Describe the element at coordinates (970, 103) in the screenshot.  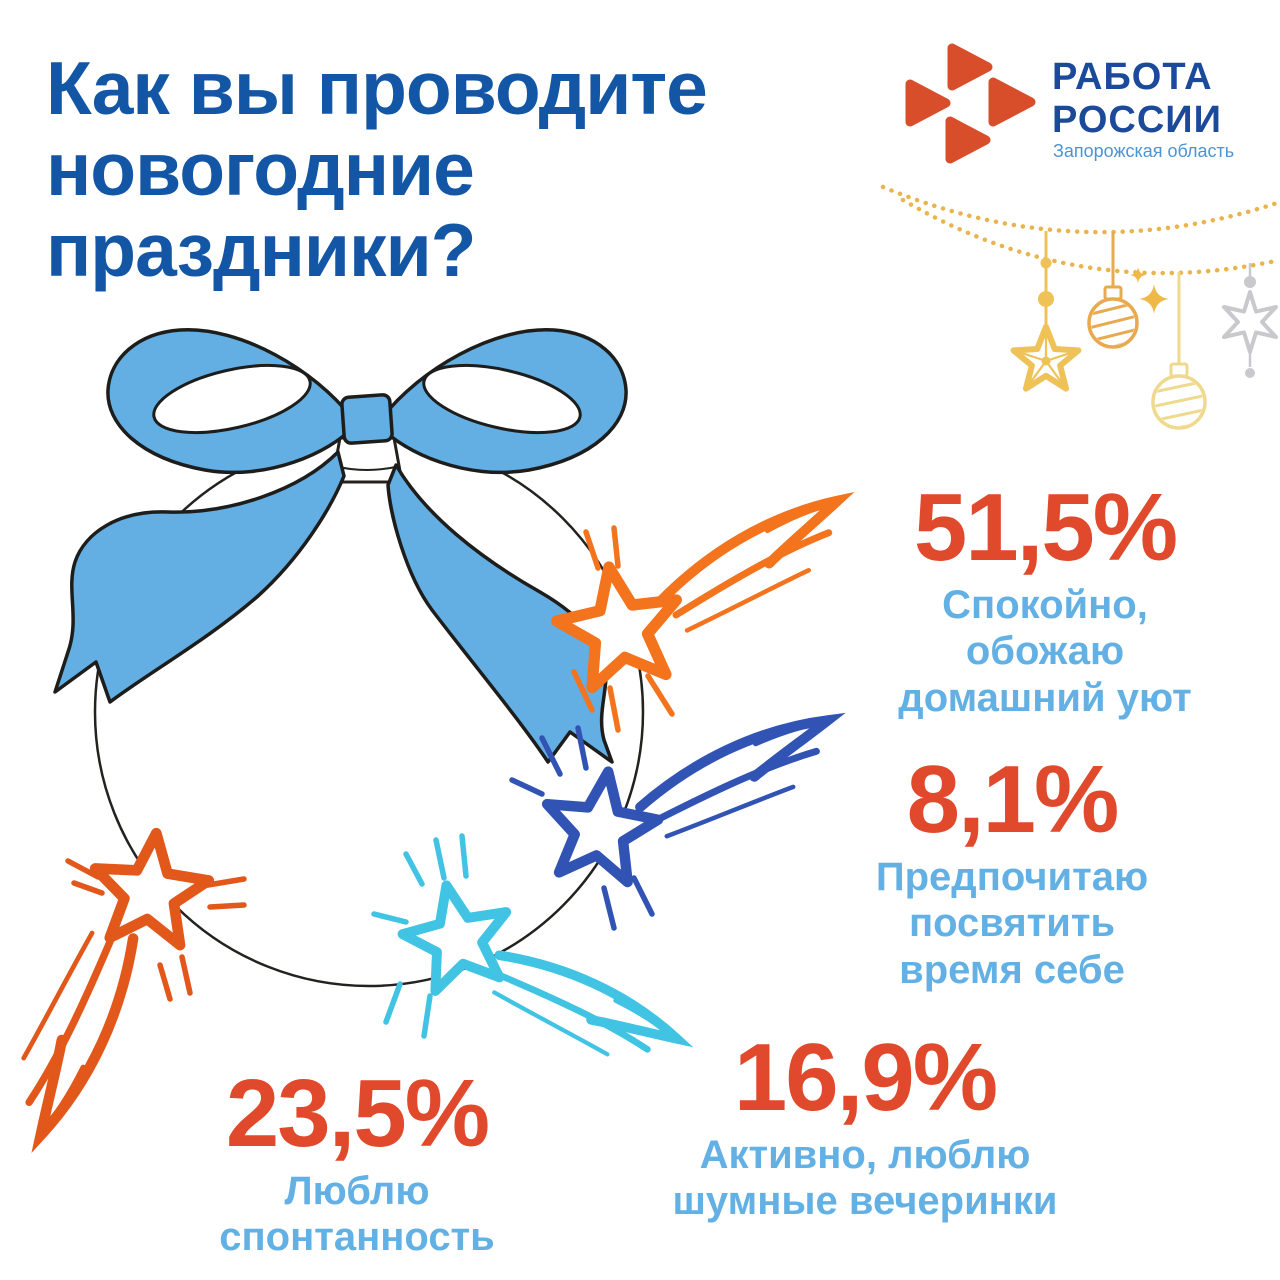
I see `logo-triangles-icon` at that location.